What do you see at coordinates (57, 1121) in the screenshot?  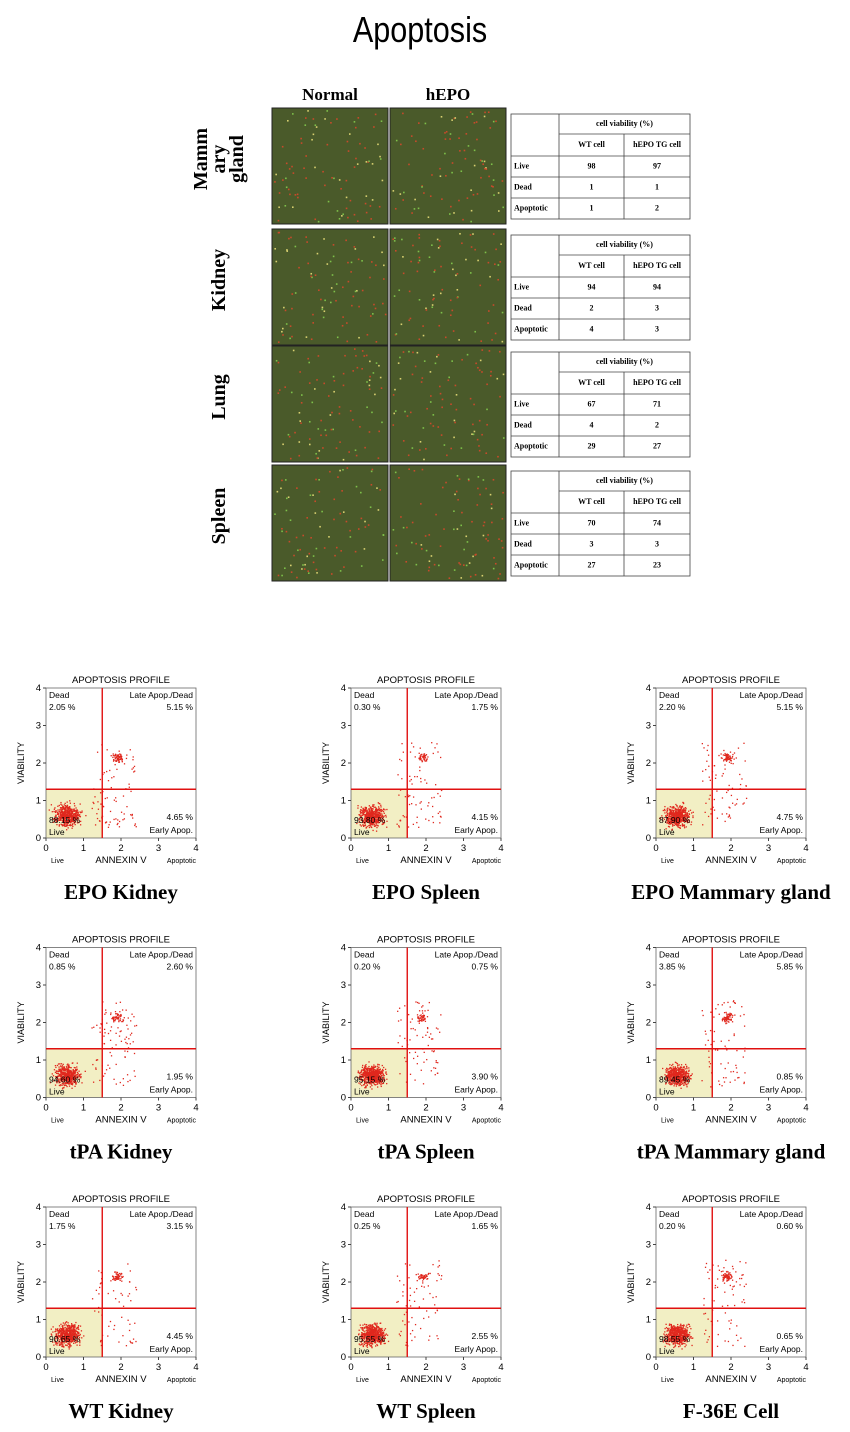 I see `x-end-label: Live` at bounding box center [57, 1121].